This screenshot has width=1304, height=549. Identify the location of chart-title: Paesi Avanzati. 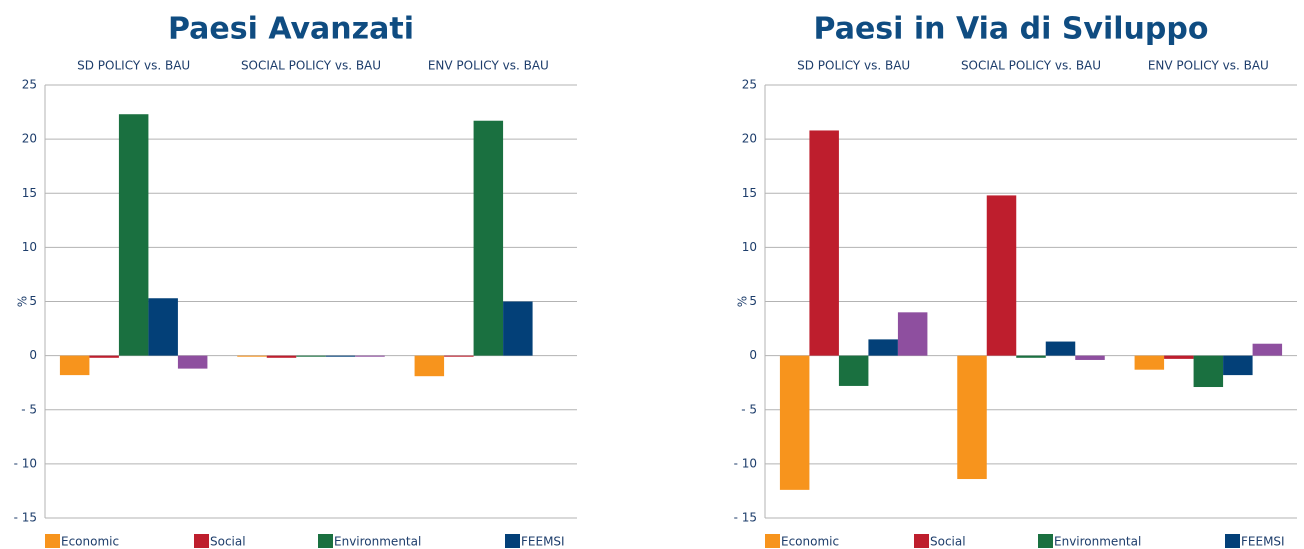
(291, 29).